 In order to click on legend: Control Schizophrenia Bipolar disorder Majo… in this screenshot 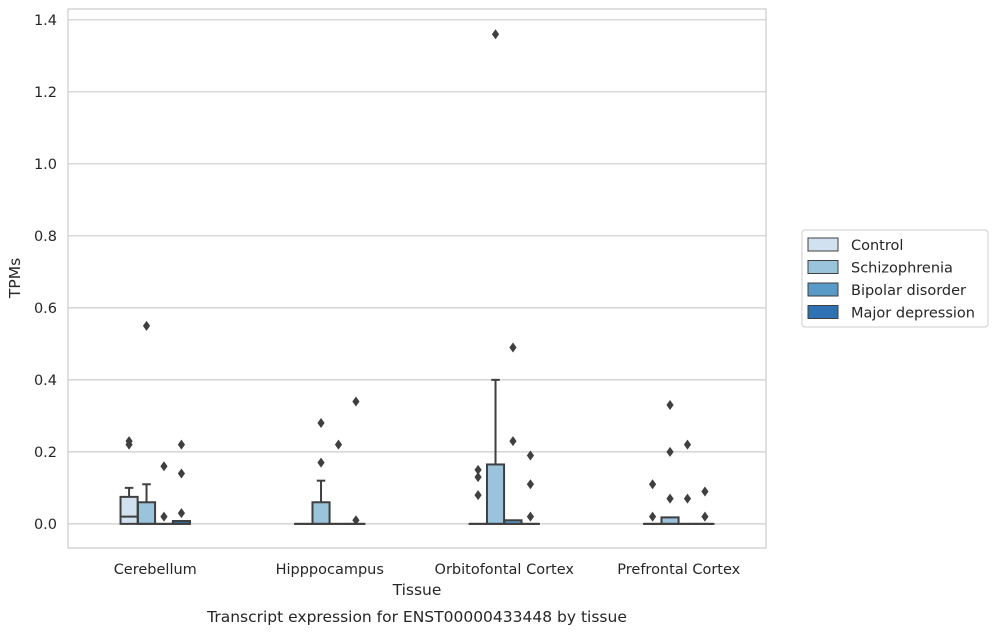, I will do `click(895, 278)`.